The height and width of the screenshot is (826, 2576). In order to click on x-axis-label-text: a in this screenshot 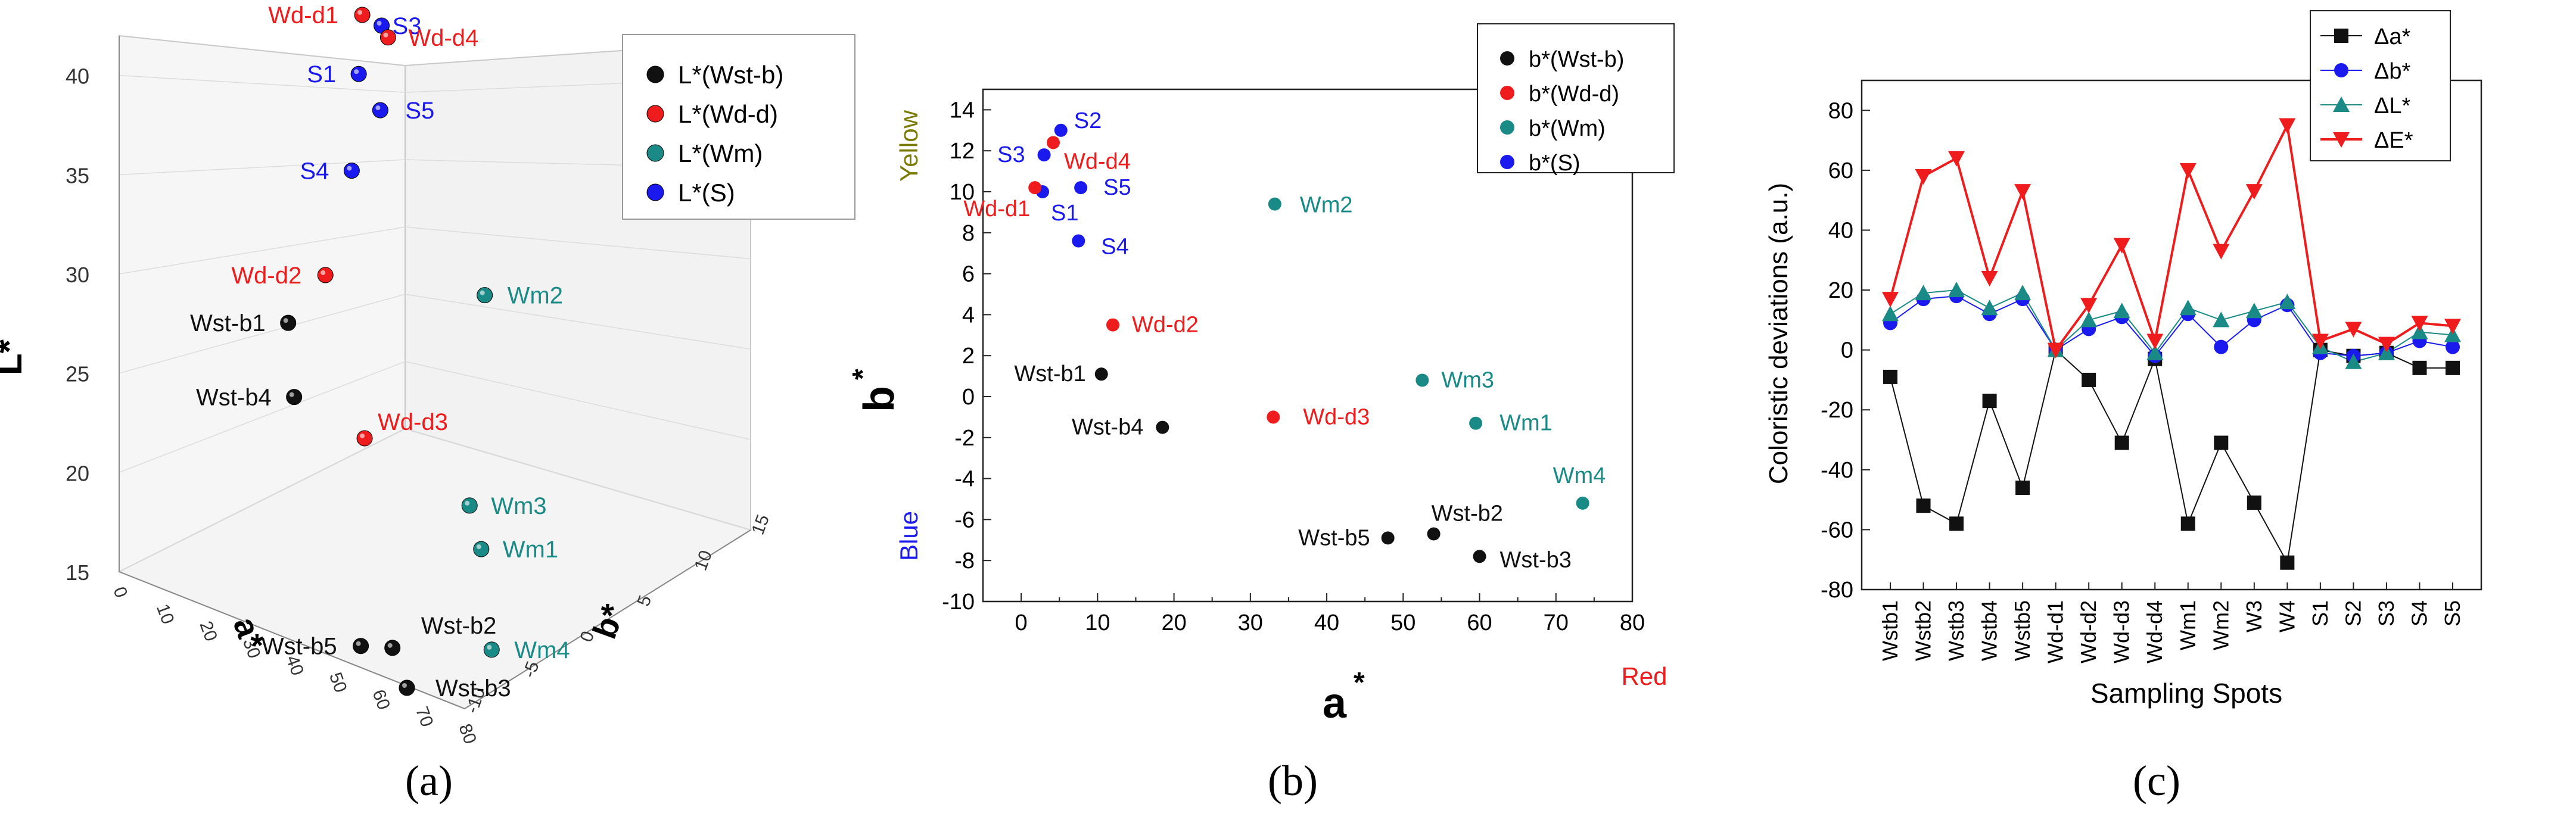, I will do `click(1335, 703)`.